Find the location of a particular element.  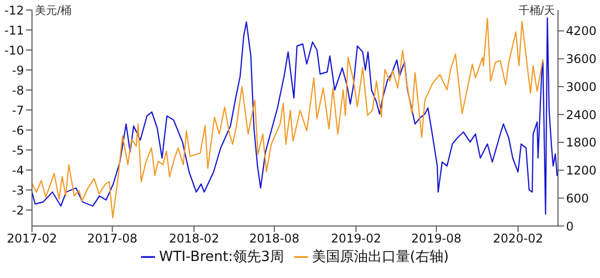

legend-label: WTI-Brent:领先3周 is located at coordinates (221, 257).